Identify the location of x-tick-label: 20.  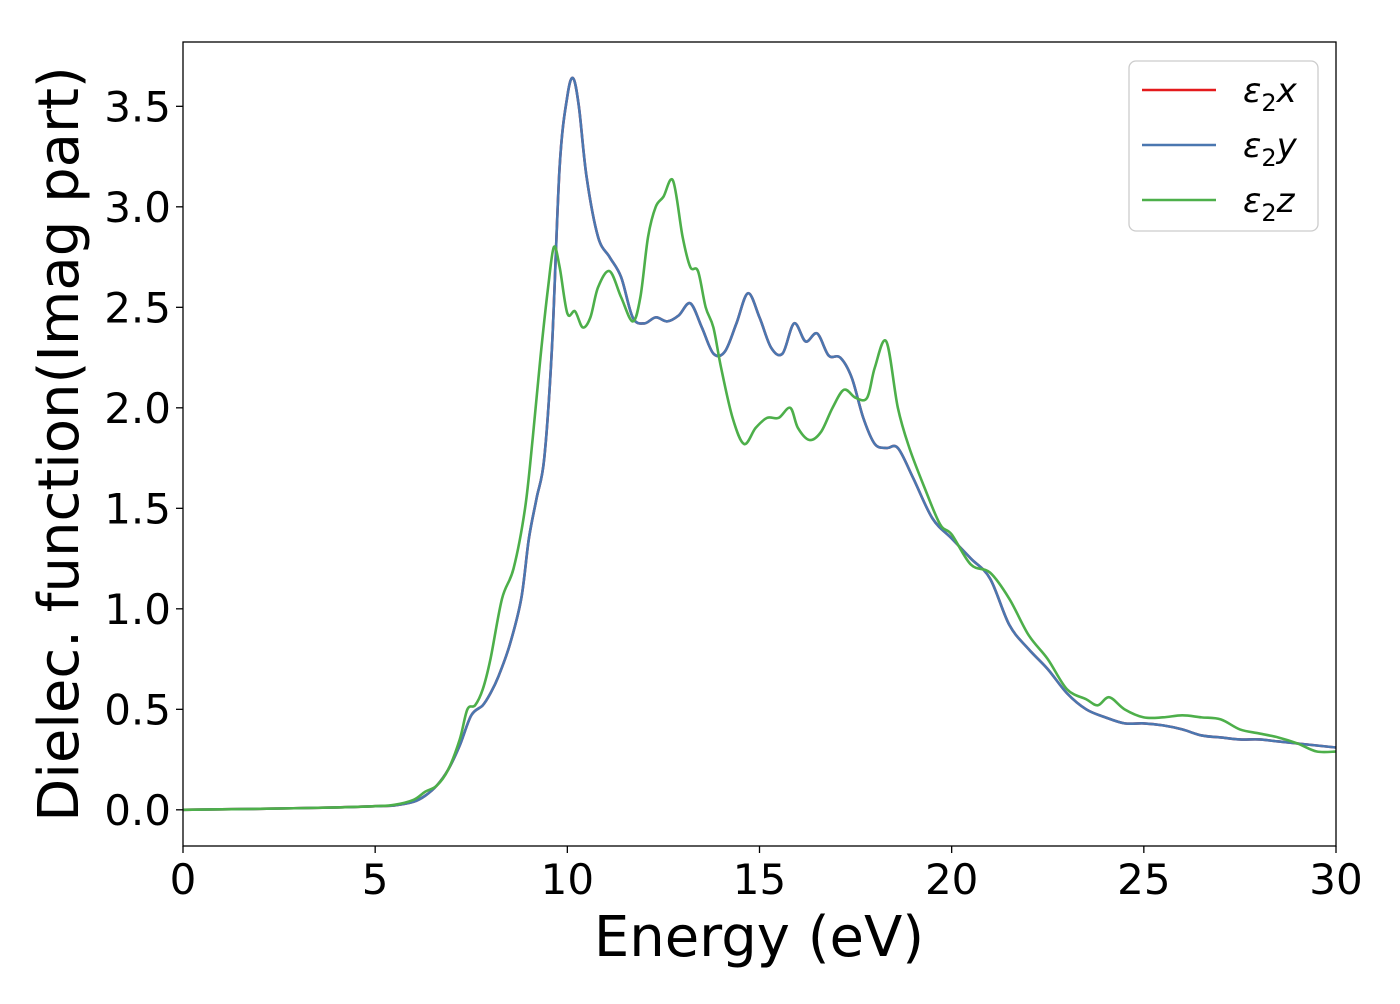
(951, 879).